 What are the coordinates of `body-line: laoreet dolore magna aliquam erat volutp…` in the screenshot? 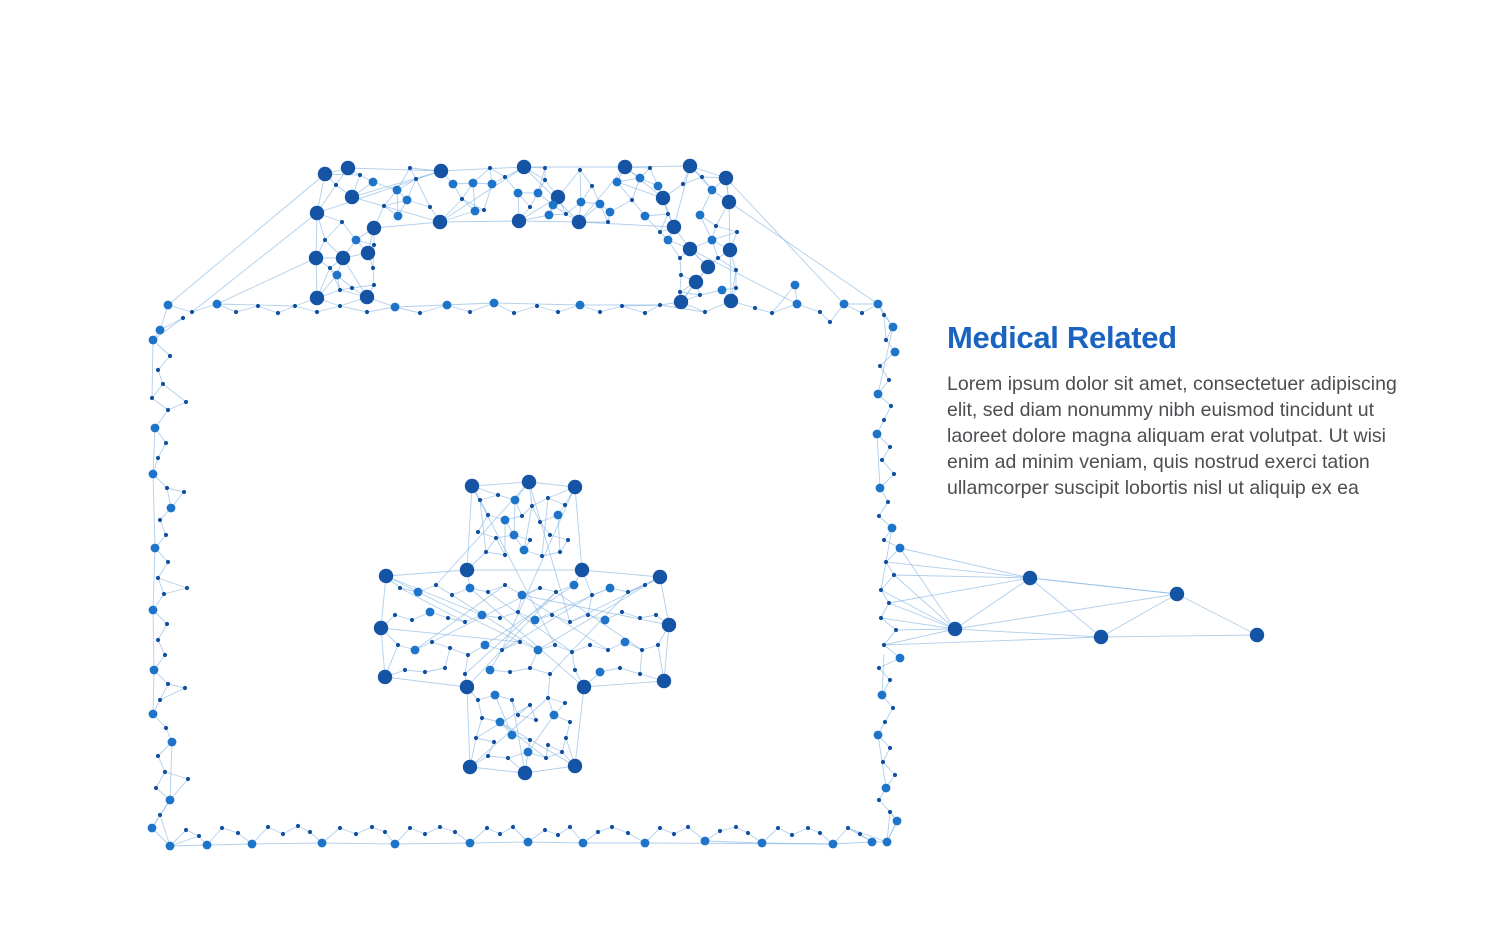 It's located at (1166, 436).